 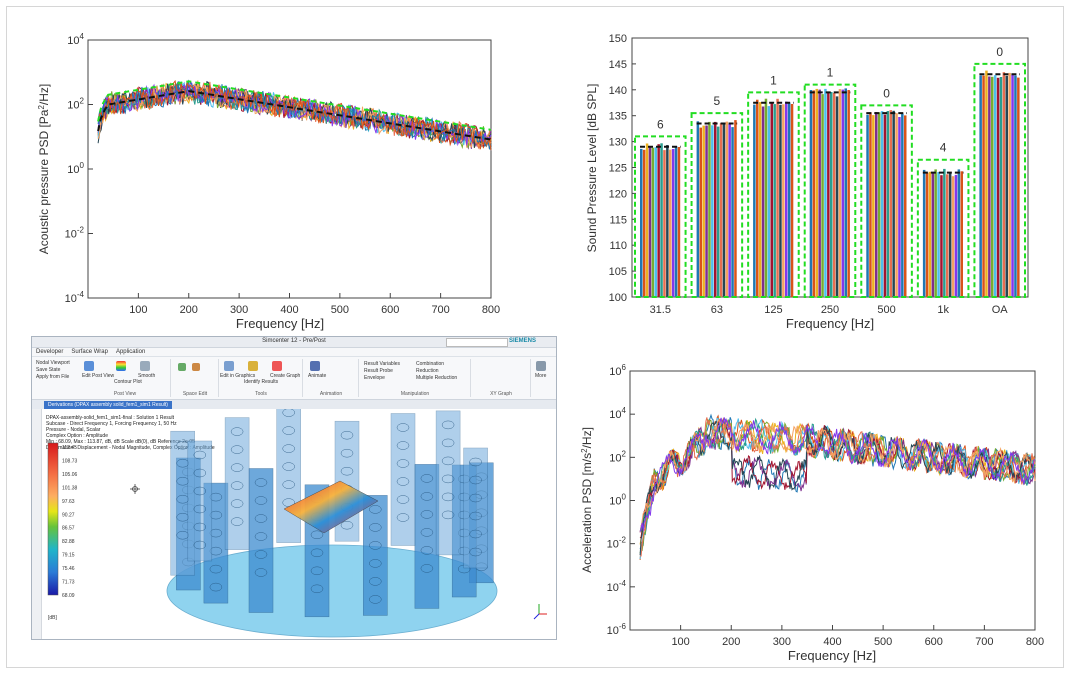 What do you see at coordinates (618, 65) in the screenshot?
I see `spl-ytick-label: 145` at bounding box center [618, 65].